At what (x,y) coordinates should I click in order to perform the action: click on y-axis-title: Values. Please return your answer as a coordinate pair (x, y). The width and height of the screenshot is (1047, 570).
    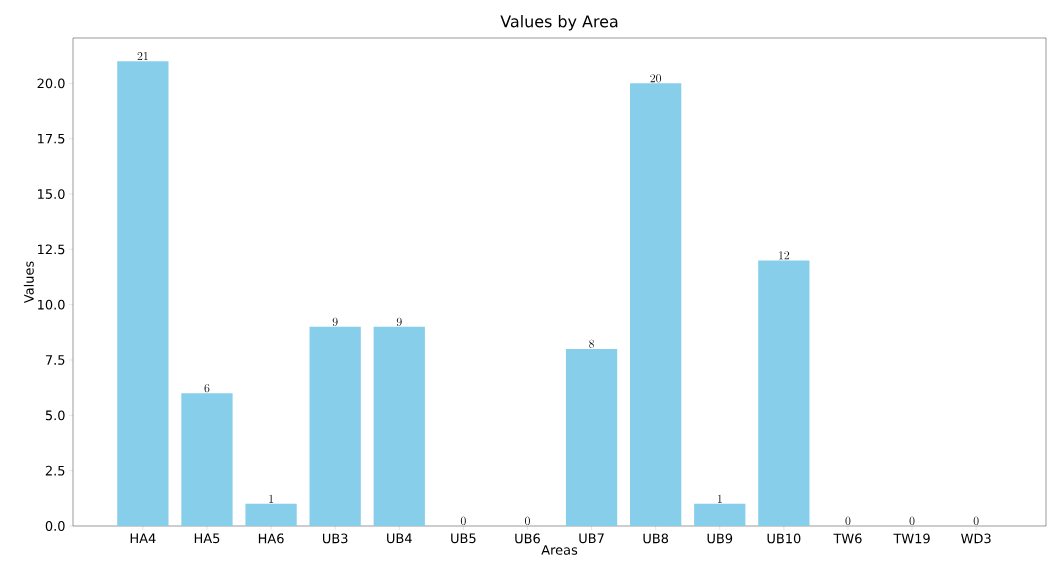
    Looking at the image, I should click on (28, 282).